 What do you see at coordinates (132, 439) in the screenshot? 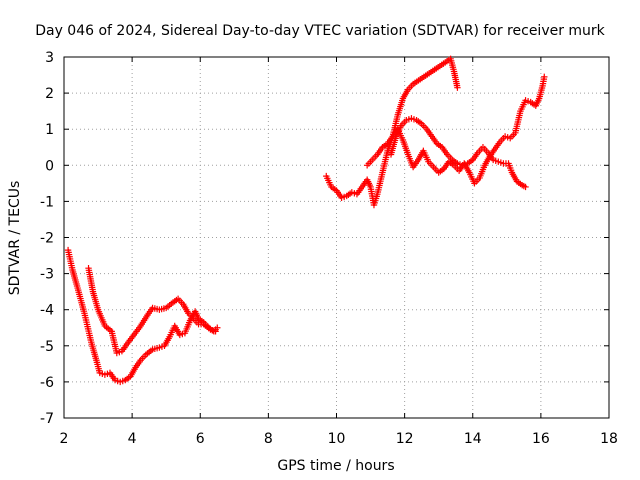
I see `x-tick-label: 4` at bounding box center [132, 439].